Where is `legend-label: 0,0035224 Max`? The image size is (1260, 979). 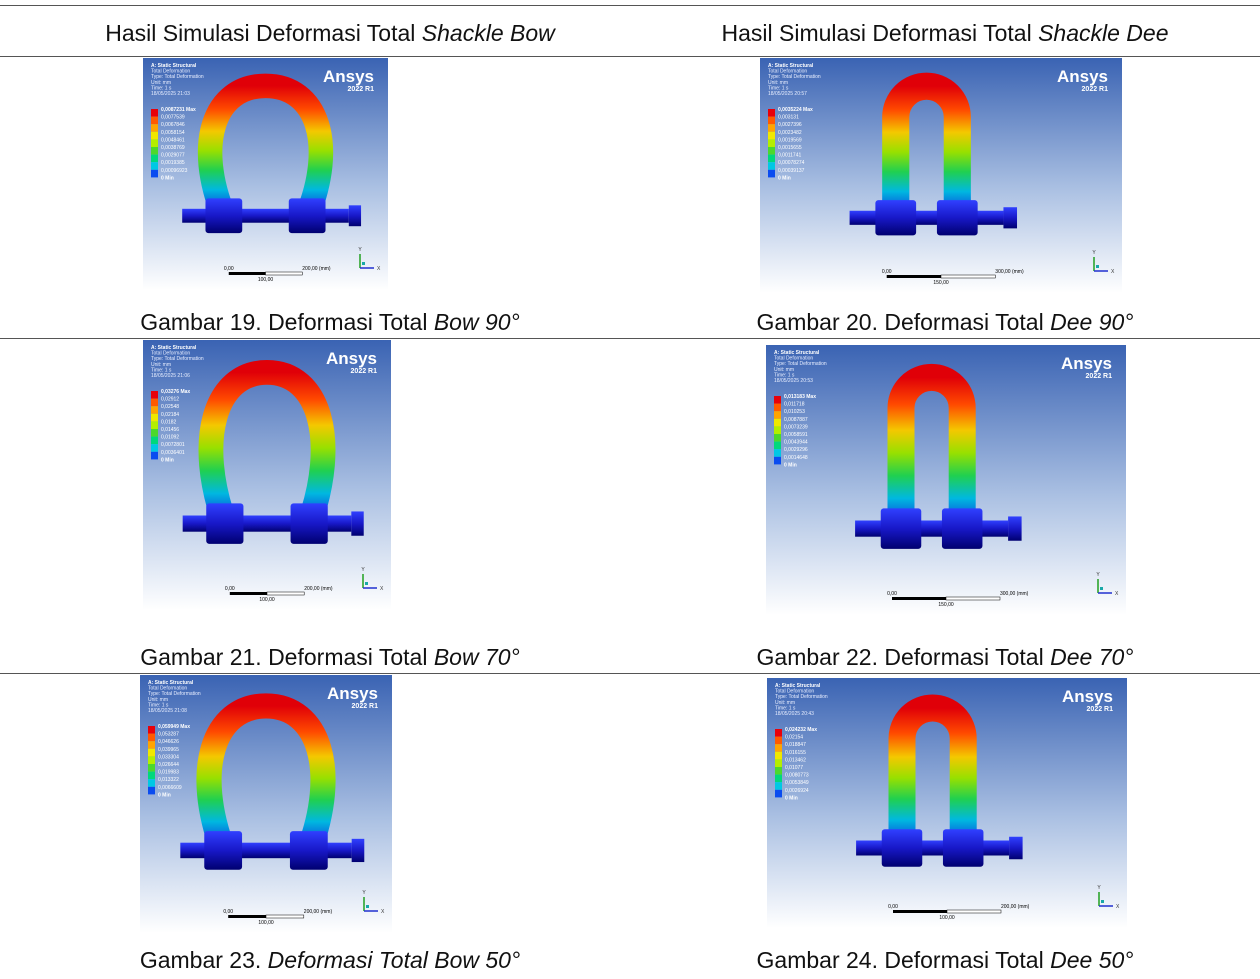
legend-label: 0,0035224 Max is located at coordinates (795, 110).